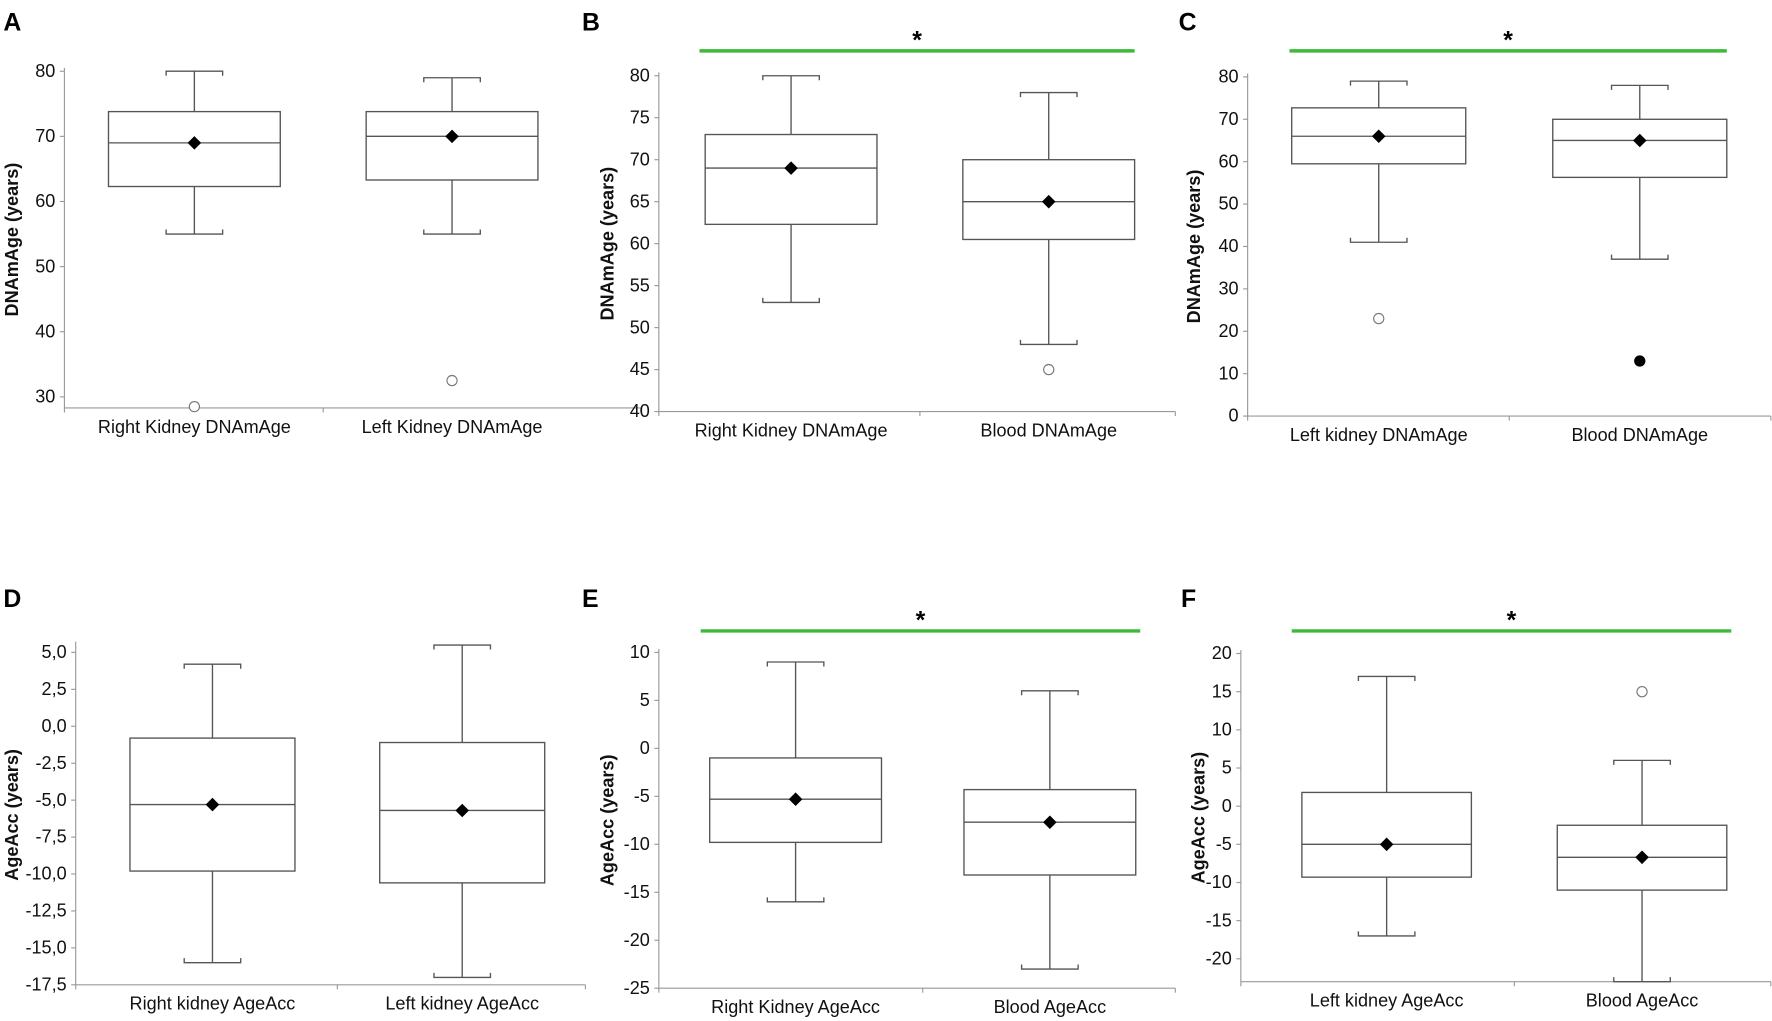 This screenshot has width=1772, height=1021. I want to click on x-category-label: Blood AgeAcc, so click(1050, 1007).